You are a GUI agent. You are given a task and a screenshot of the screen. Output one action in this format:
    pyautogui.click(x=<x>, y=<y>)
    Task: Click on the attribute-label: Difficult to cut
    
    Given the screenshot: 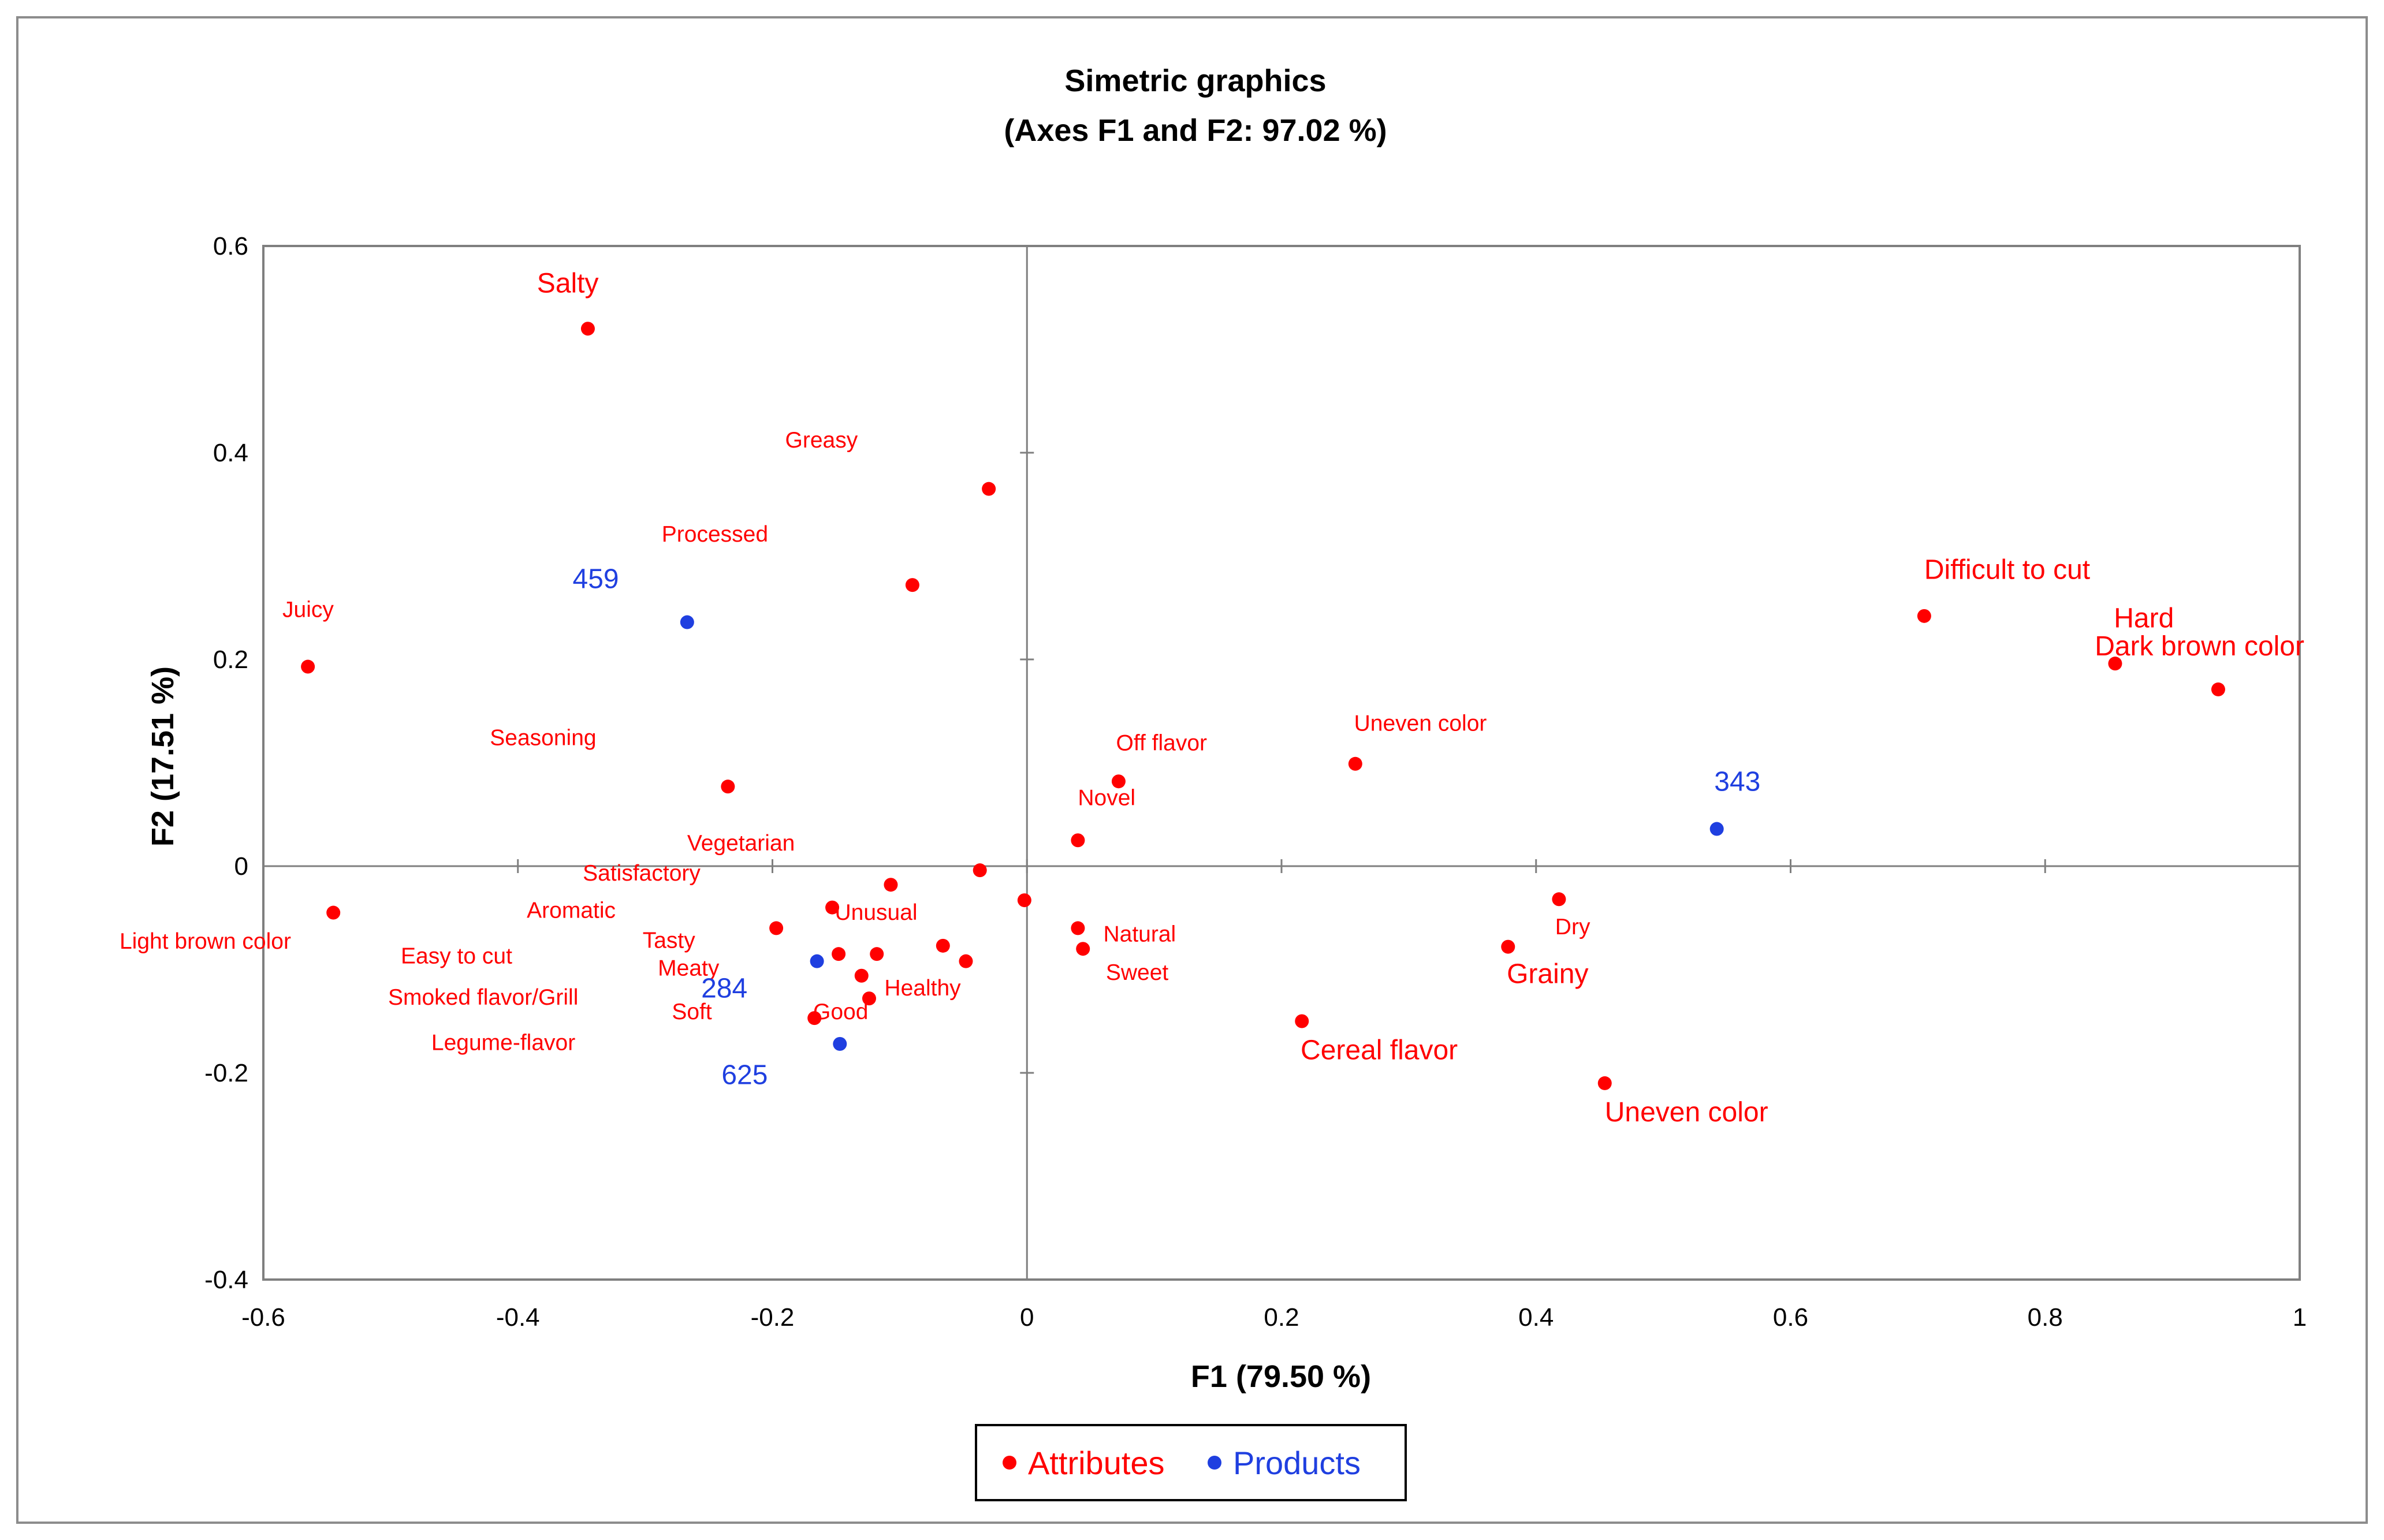 What is the action you would take?
    pyautogui.click(x=2007, y=570)
    